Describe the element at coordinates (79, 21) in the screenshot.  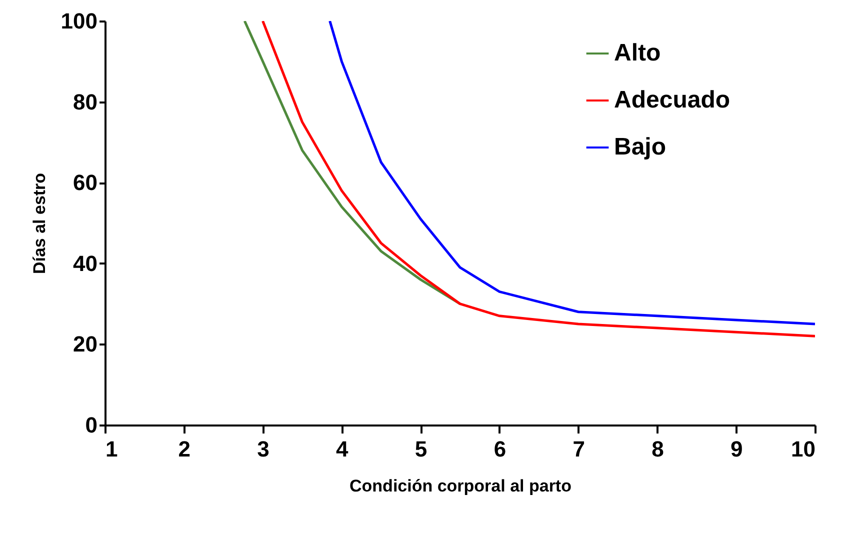
I see `y-tick-label: 100` at that location.